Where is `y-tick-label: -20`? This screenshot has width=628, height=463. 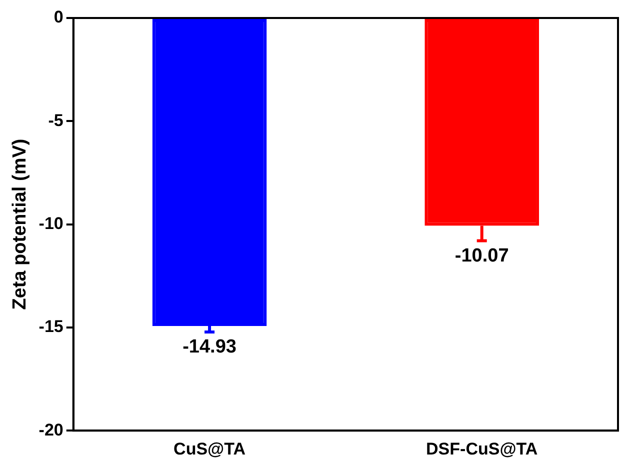
y-tick-label: -20 is located at coordinates (51, 430).